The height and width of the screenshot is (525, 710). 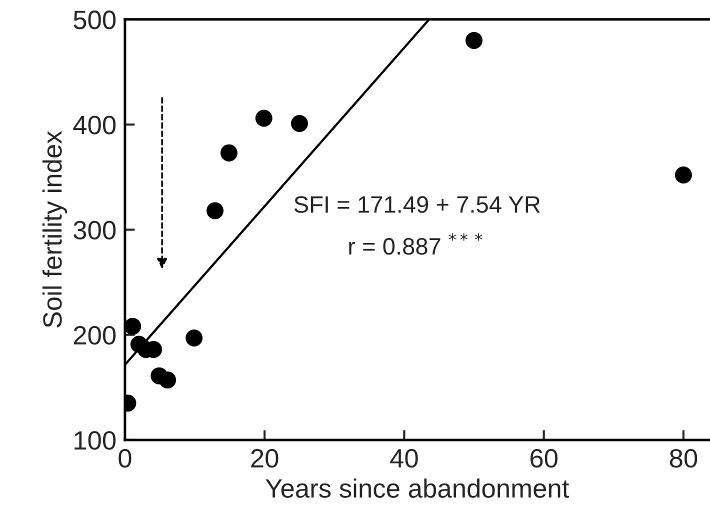 I want to click on x-tick-label: 40, so click(x=404, y=458).